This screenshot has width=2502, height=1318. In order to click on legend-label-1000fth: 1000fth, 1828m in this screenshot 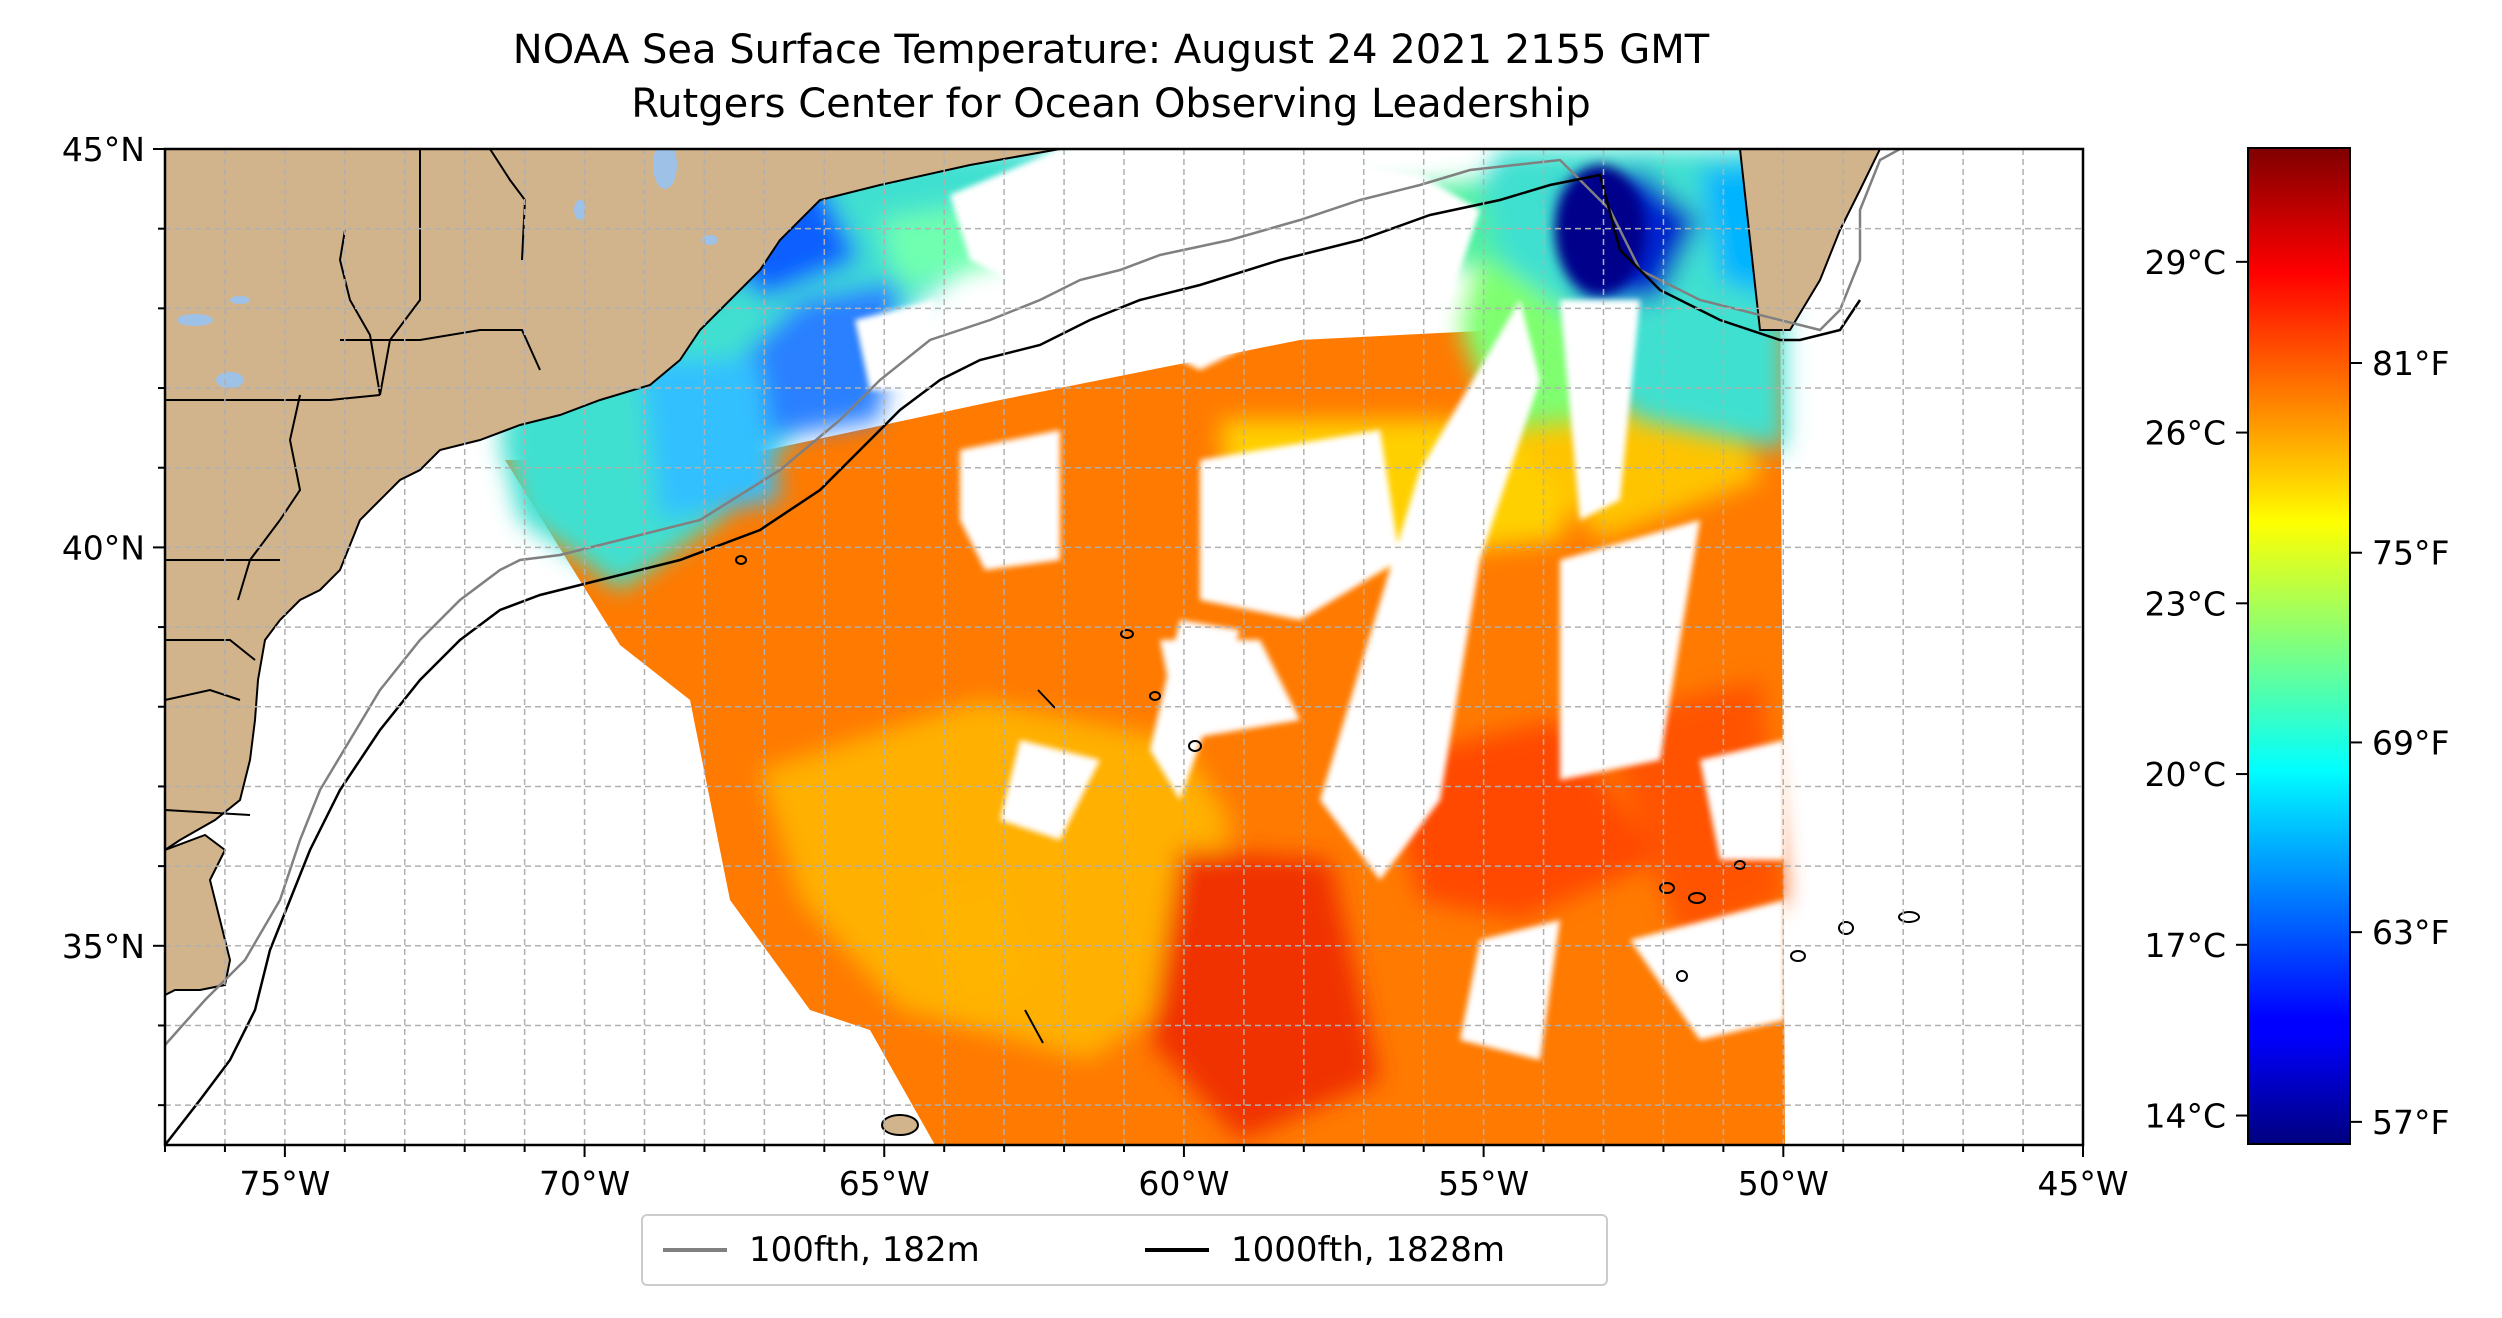, I will do `click(1368, 1250)`.